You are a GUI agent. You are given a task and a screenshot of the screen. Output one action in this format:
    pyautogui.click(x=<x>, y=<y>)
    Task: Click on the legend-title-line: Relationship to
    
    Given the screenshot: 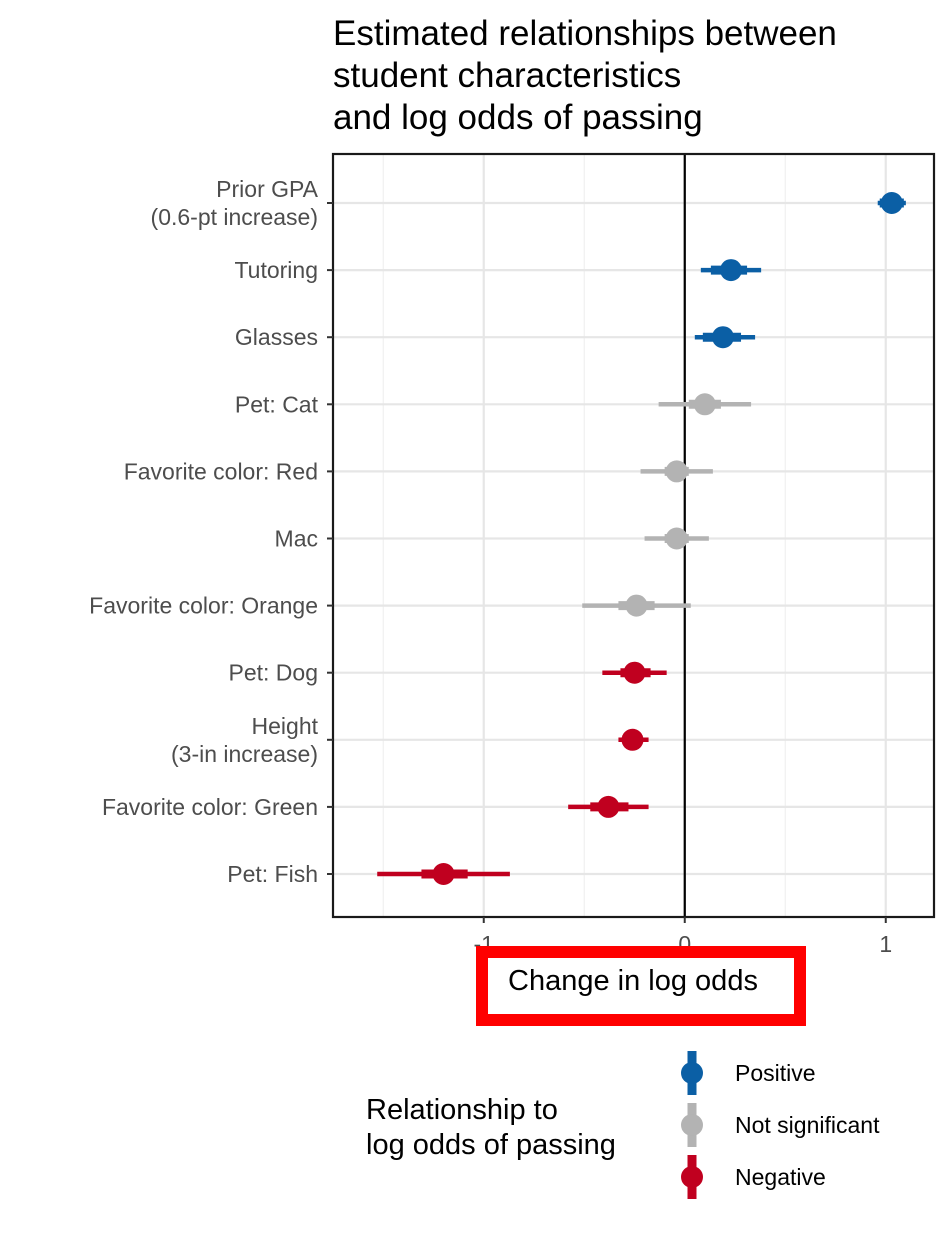 What is the action you would take?
    pyautogui.click(x=462, y=1110)
    